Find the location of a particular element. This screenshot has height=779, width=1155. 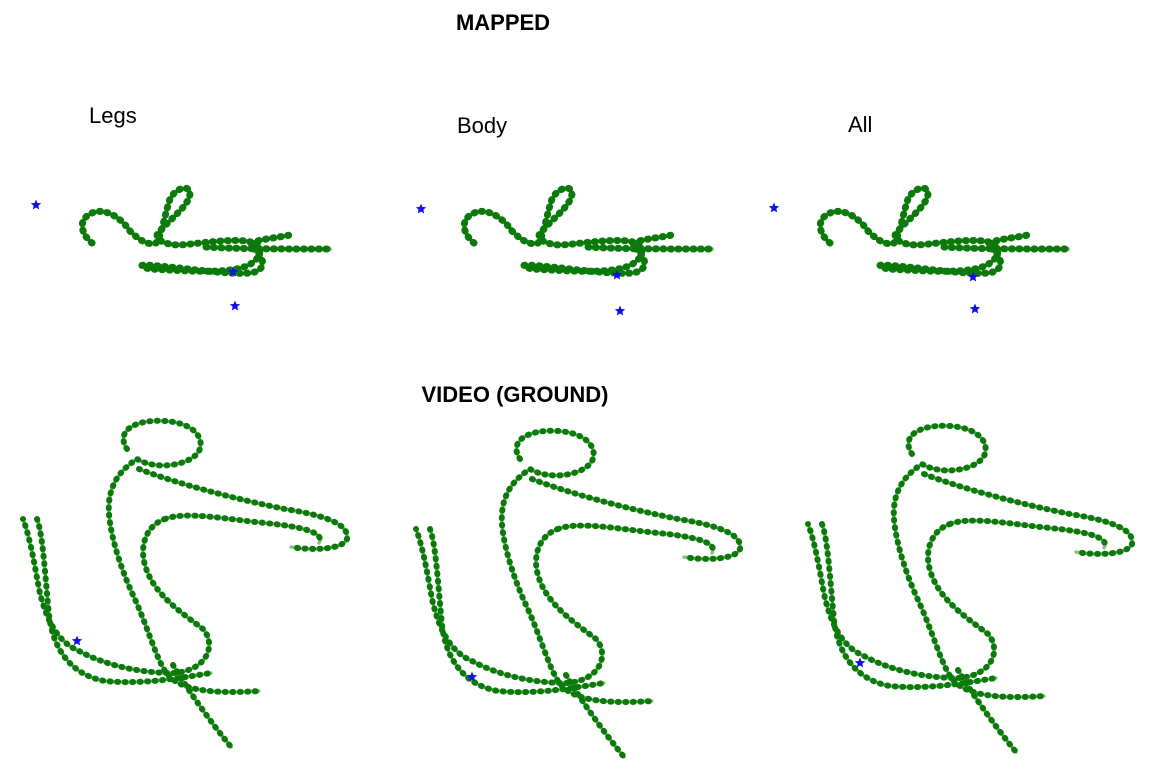

panel-label-legs: Legs is located at coordinates (113, 115).